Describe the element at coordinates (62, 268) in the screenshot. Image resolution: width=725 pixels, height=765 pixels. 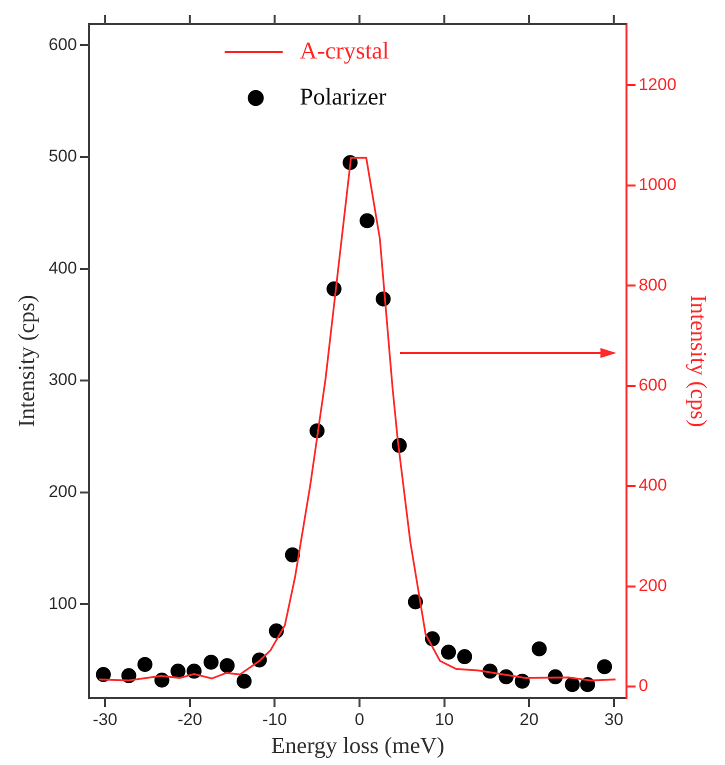
I see `y-tick-label: 400` at that location.